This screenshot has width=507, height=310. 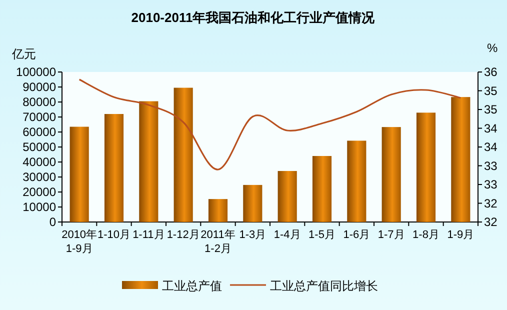 What do you see at coordinates (491, 72) in the screenshot?
I see `y2-tick-label: 36` at bounding box center [491, 72].